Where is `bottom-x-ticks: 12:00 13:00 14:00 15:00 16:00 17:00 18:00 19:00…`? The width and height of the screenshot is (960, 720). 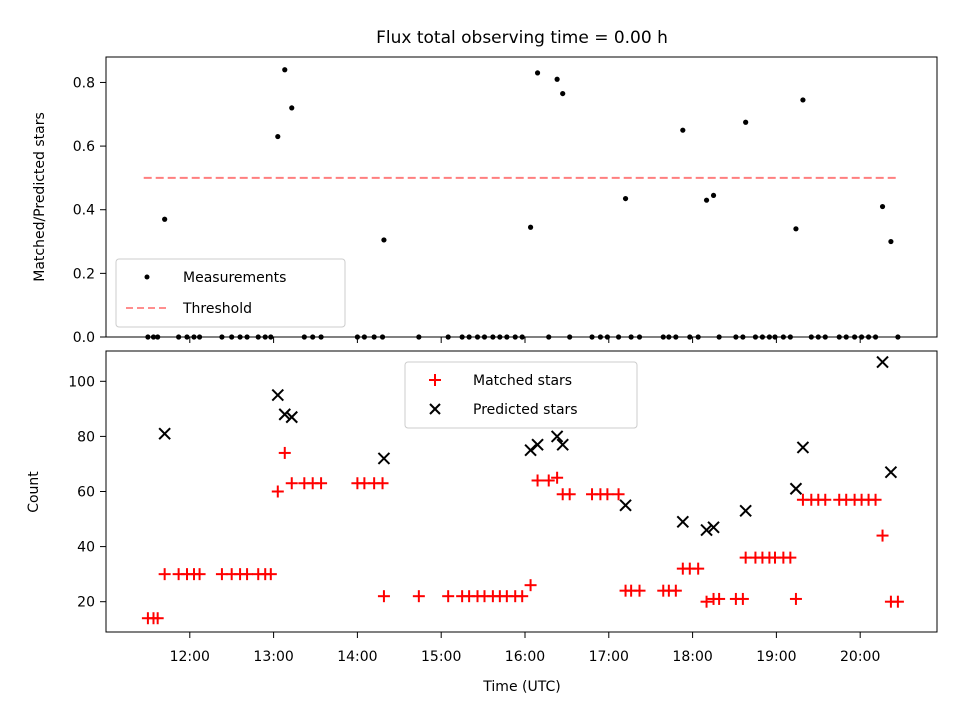 bottom-x-ticks: 12:00 13:00 14:00 15:00 16:00 17:00 18:00 19:00… is located at coordinates (525, 648).